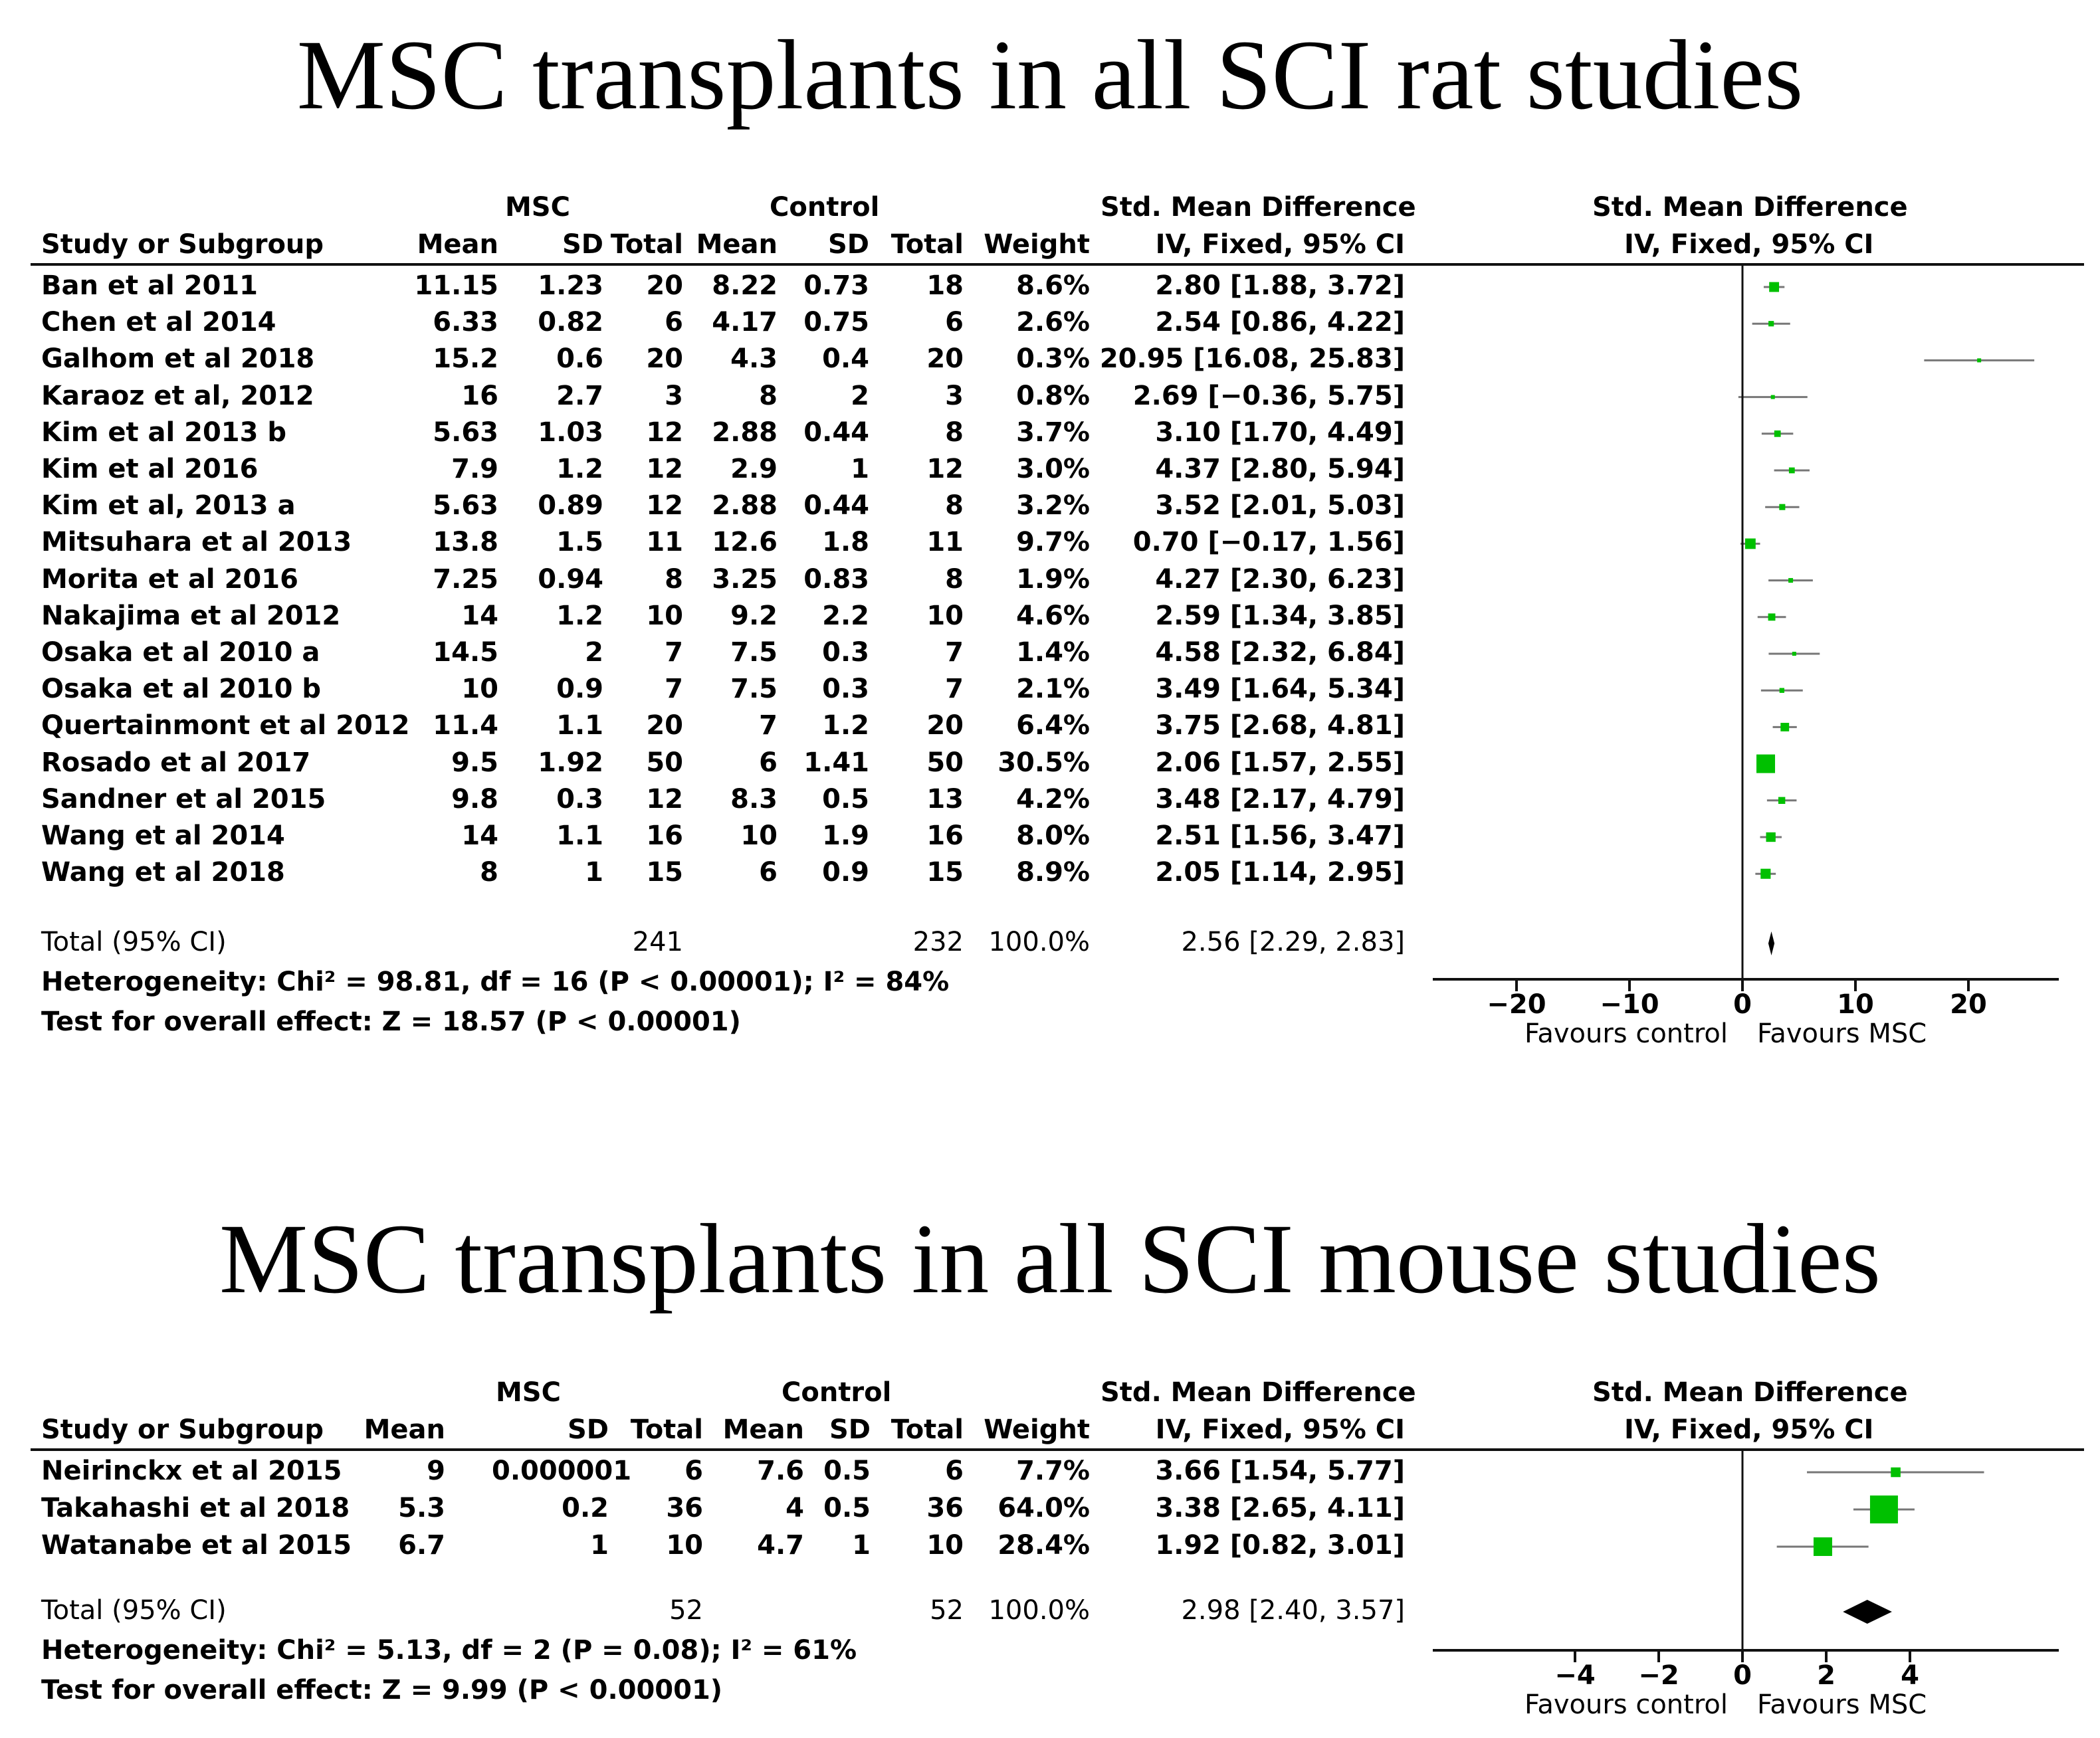 The height and width of the screenshot is (1738, 2100). What do you see at coordinates (780, 1471) in the screenshot?
I see `control-mean: 7.6` at bounding box center [780, 1471].